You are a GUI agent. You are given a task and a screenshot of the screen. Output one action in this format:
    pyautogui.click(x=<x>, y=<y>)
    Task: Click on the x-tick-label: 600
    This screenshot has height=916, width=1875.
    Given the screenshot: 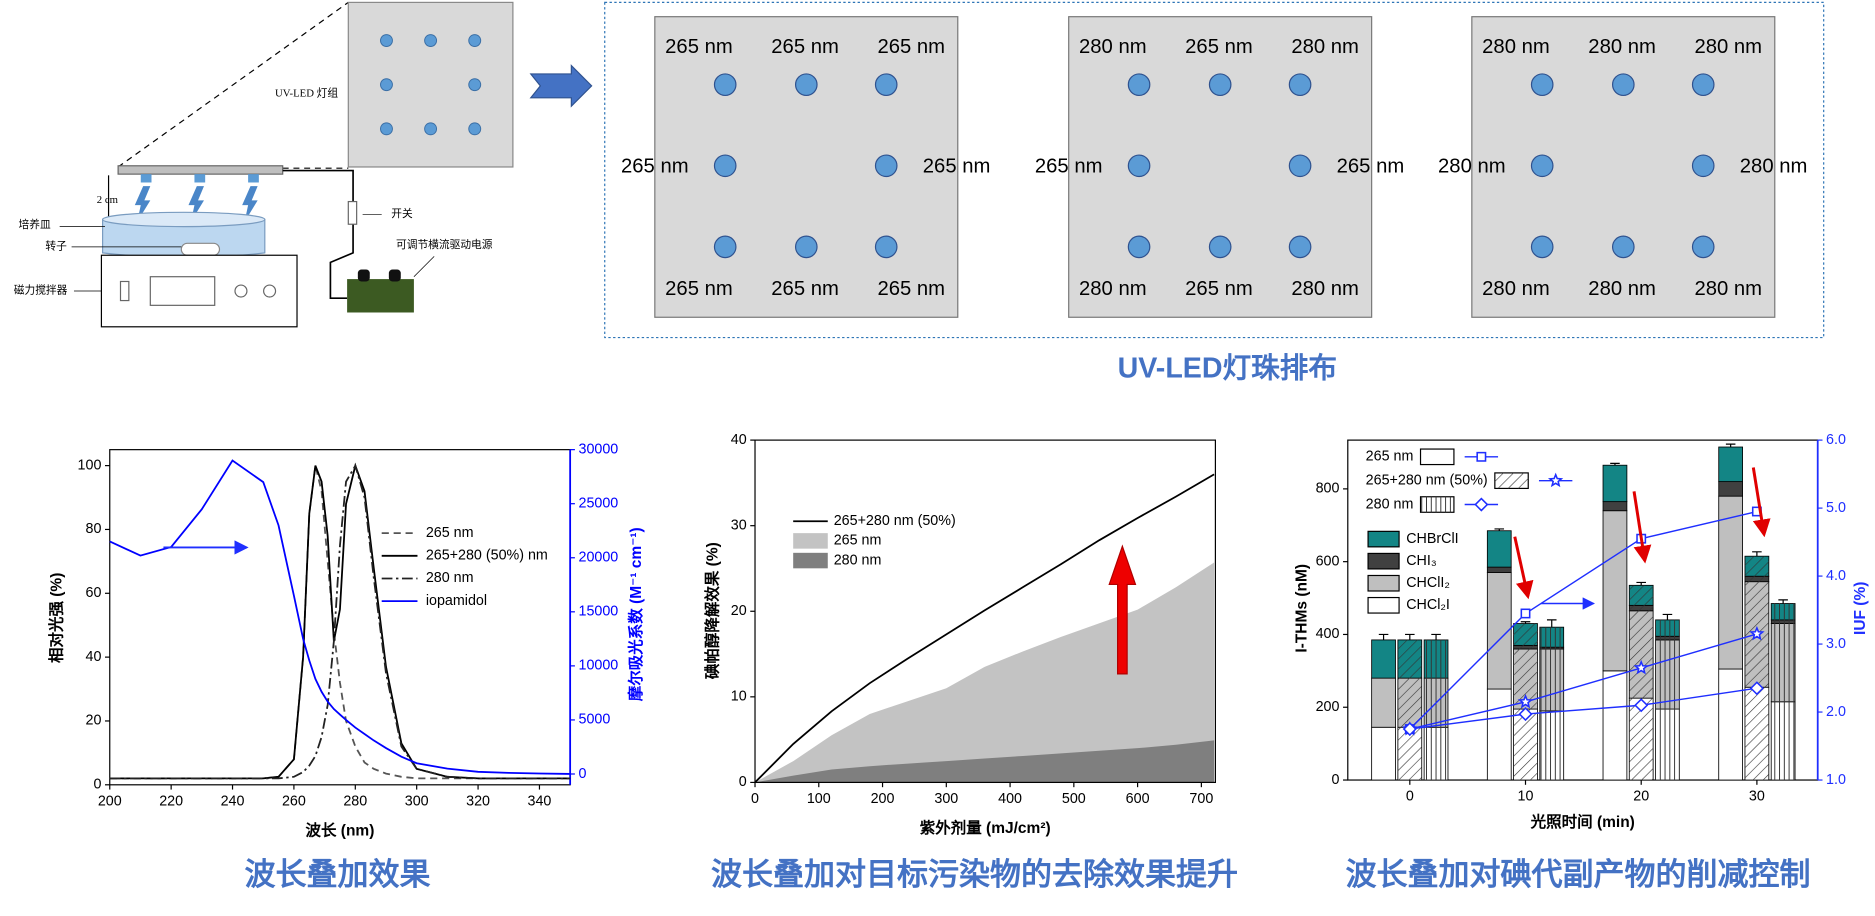 What is the action you would take?
    pyautogui.click(x=1138, y=799)
    